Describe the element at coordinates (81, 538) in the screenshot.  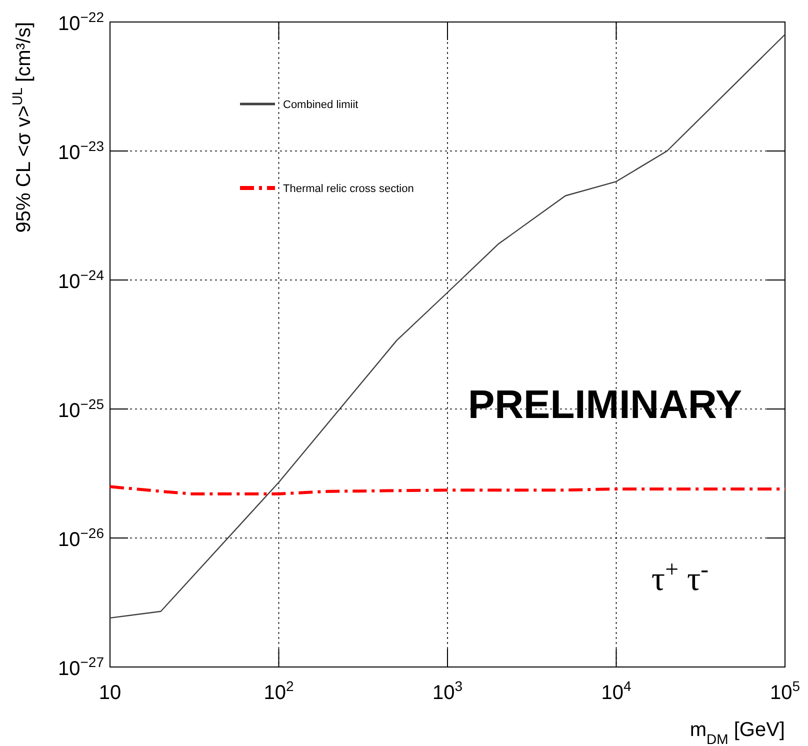
I see `y-tick-label: 10$^{−26}$` at that location.